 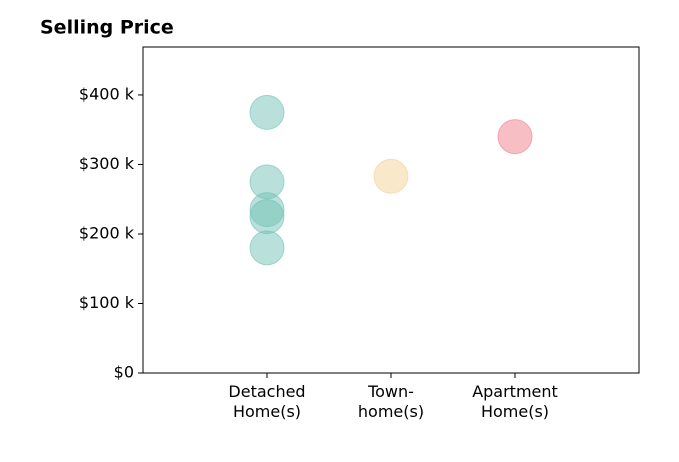 What do you see at coordinates (267, 401) in the screenshot?
I see `x-tick-label: Detached Home(s)` at bounding box center [267, 401].